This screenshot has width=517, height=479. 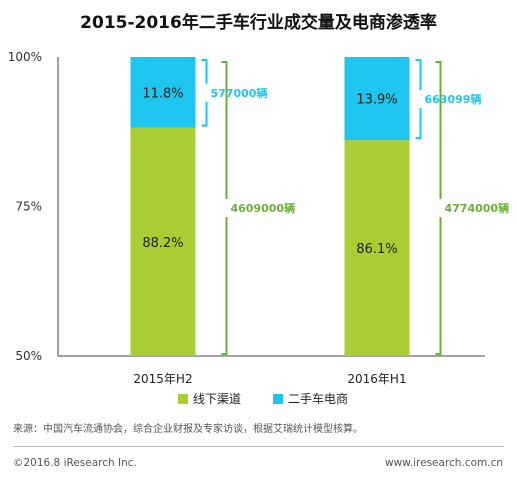 I want to click on legend: 线下渠道 二手车电商, so click(x=263, y=398).